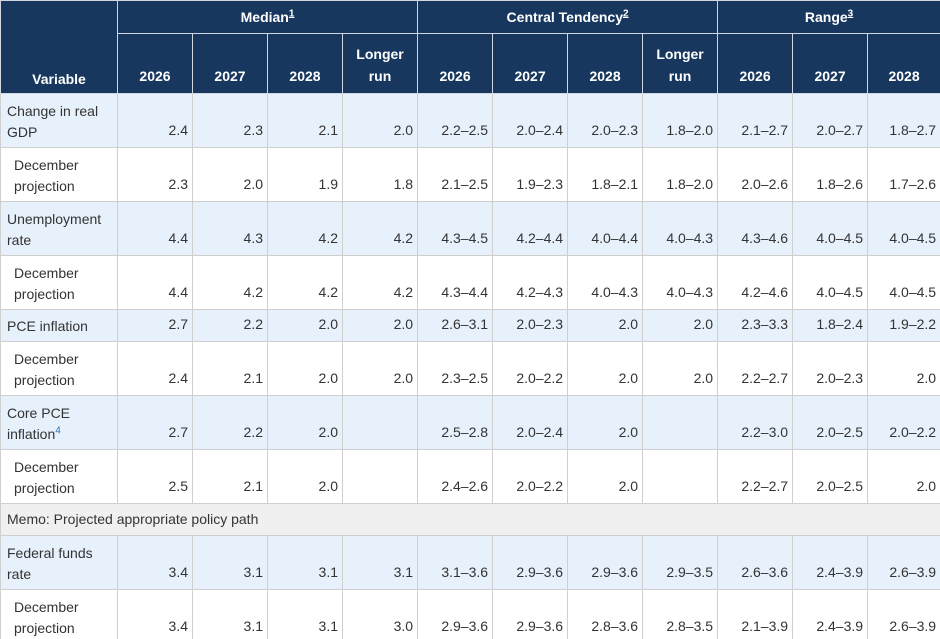  I want to click on value-cell: 4.3, so click(230, 228).